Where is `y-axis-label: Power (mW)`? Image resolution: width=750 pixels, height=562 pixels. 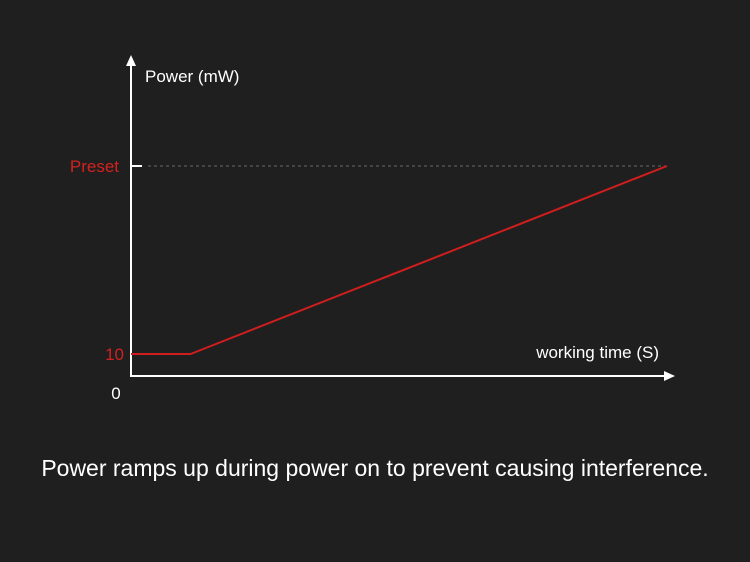 y-axis-label: Power (mW) is located at coordinates (192, 76).